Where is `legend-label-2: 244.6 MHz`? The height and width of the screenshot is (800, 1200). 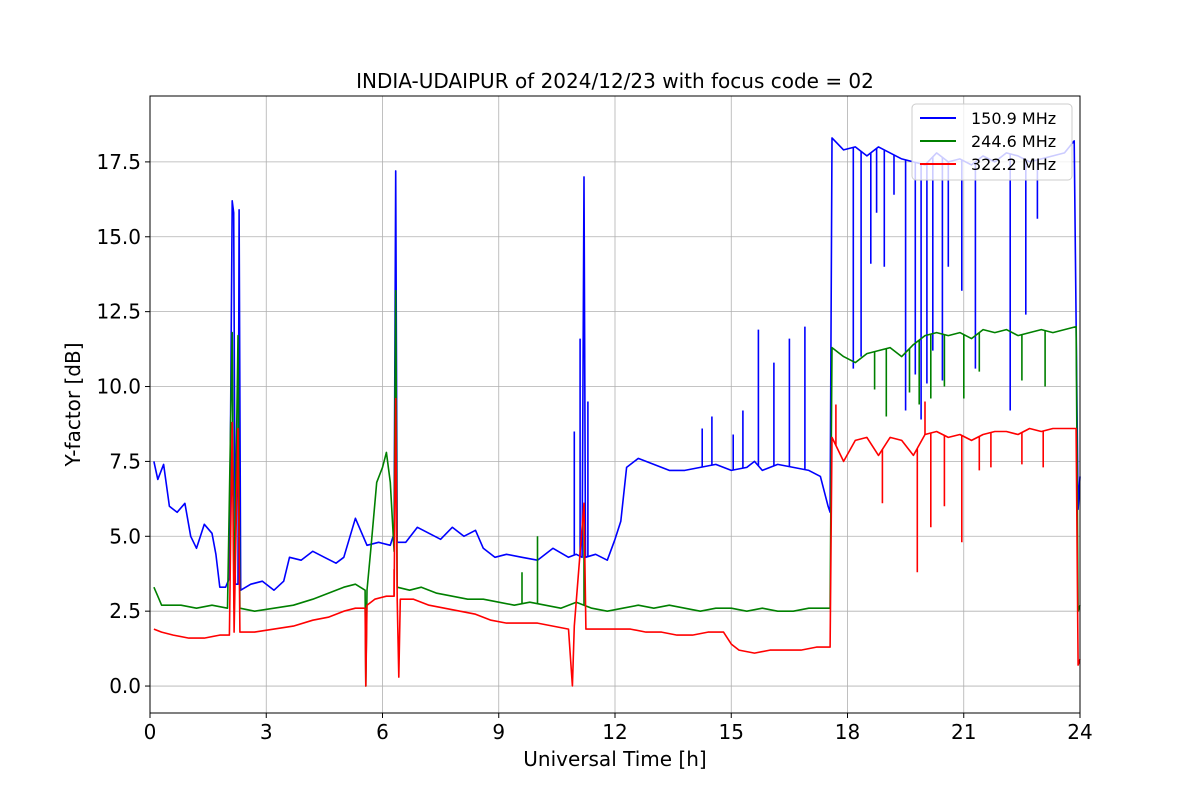 legend-label-2: 244.6 MHz is located at coordinates (1013, 141).